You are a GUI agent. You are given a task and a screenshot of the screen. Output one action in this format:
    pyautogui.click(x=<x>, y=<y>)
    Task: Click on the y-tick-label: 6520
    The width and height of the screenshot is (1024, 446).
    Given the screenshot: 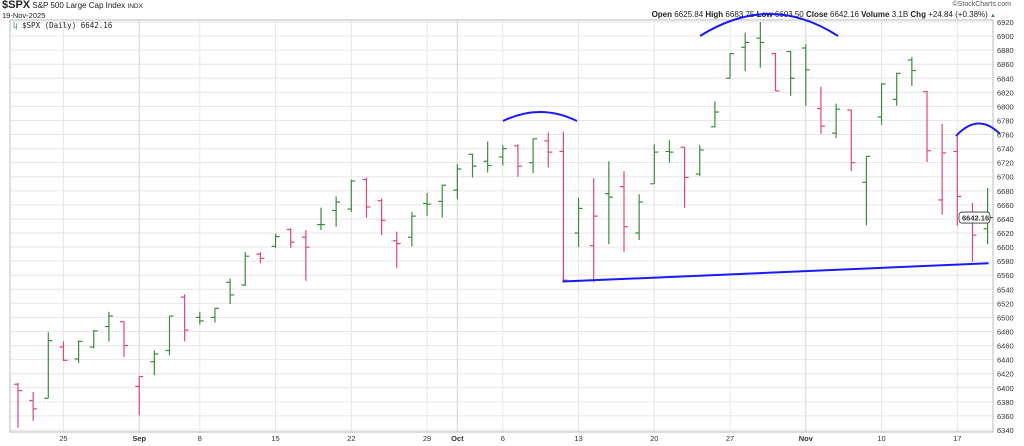 What is the action you would take?
    pyautogui.click(x=1005, y=303)
    